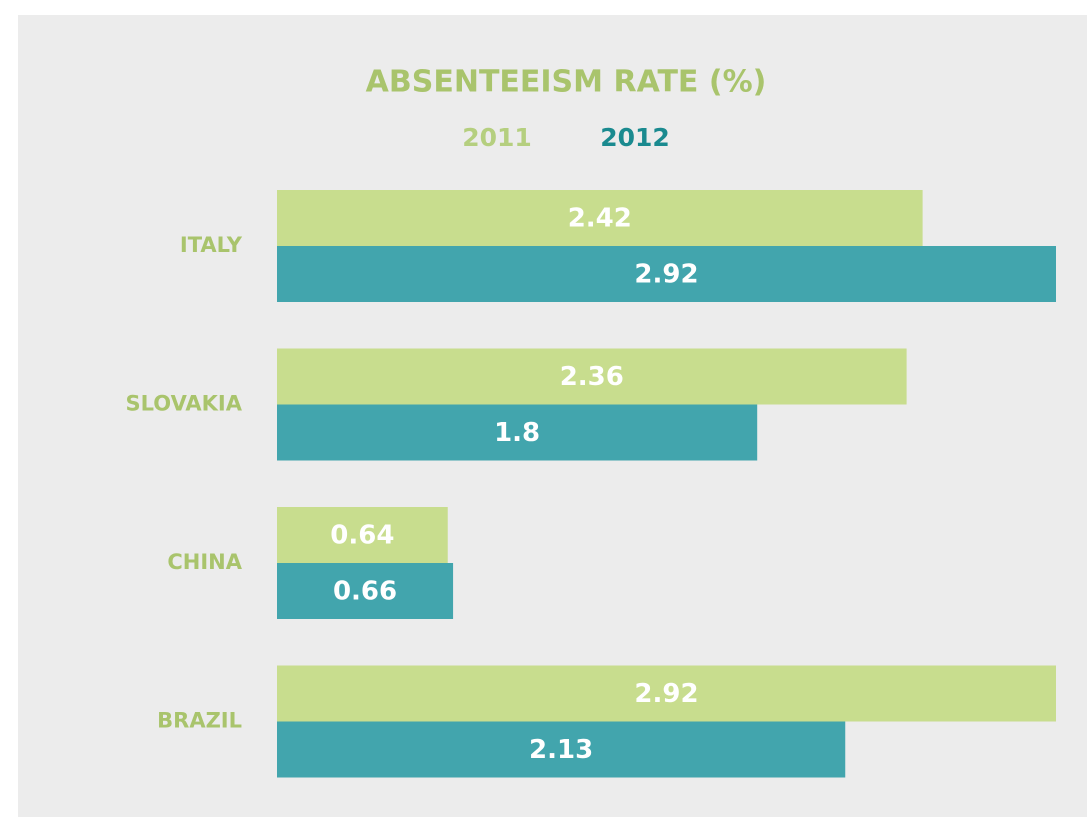 The image size is (1087, 817). What do you see at coordinates (204, 562) in the screenshot?
I see `category-label: CHINA` at bounding box center [204, 562].